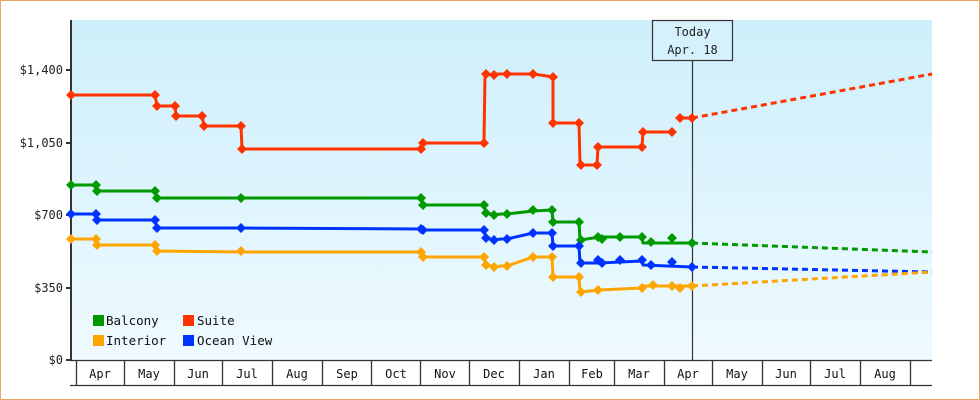 The width and height of the screenshot is (980, 400). Describe the element at coordinates (396, 374) in the screenshot. I see `month-label: Oct` at that location.